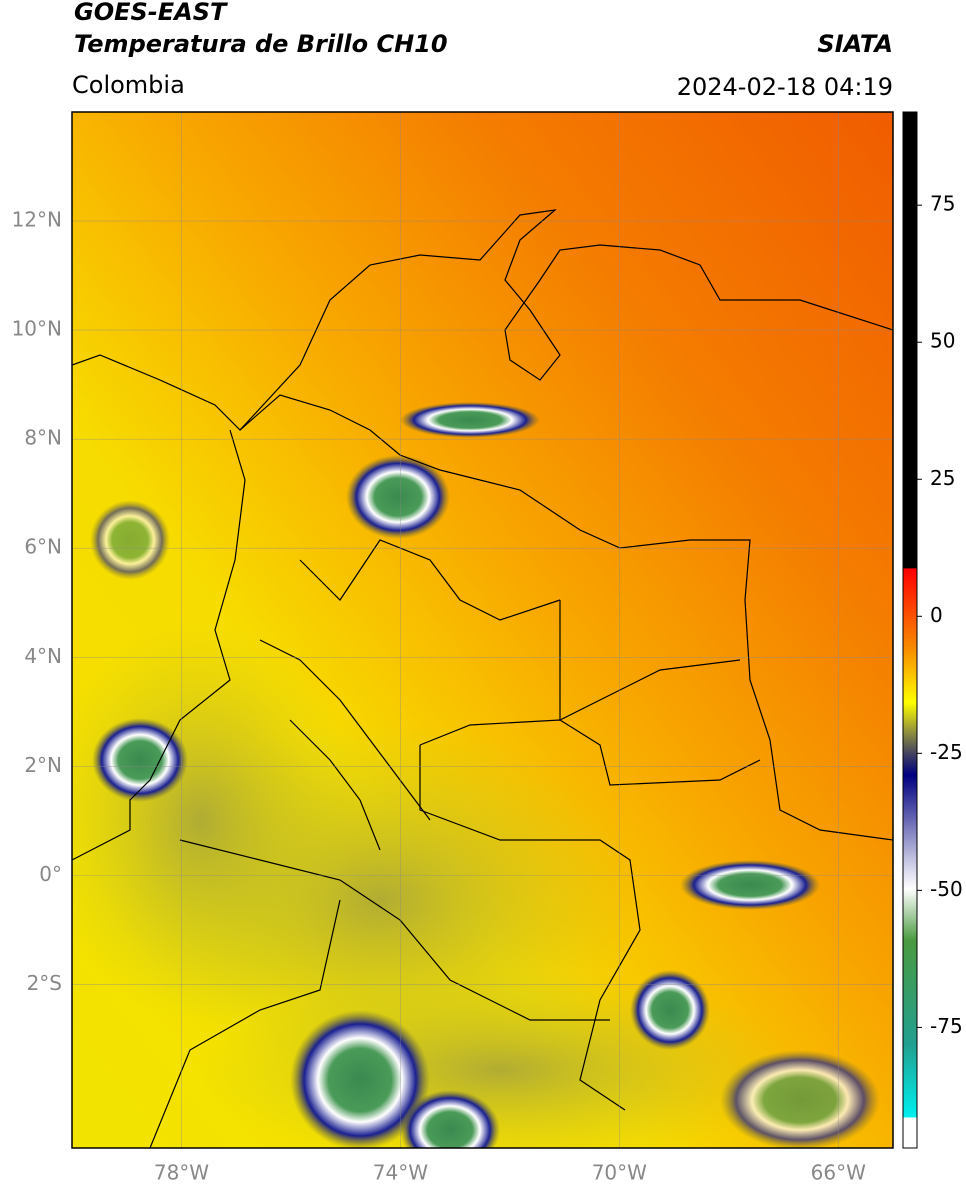  What do you see at coordinates (181, 1173) in the screenshot?
I see `lon-tick-label: 78°W` at bounding box center [181, 1173].